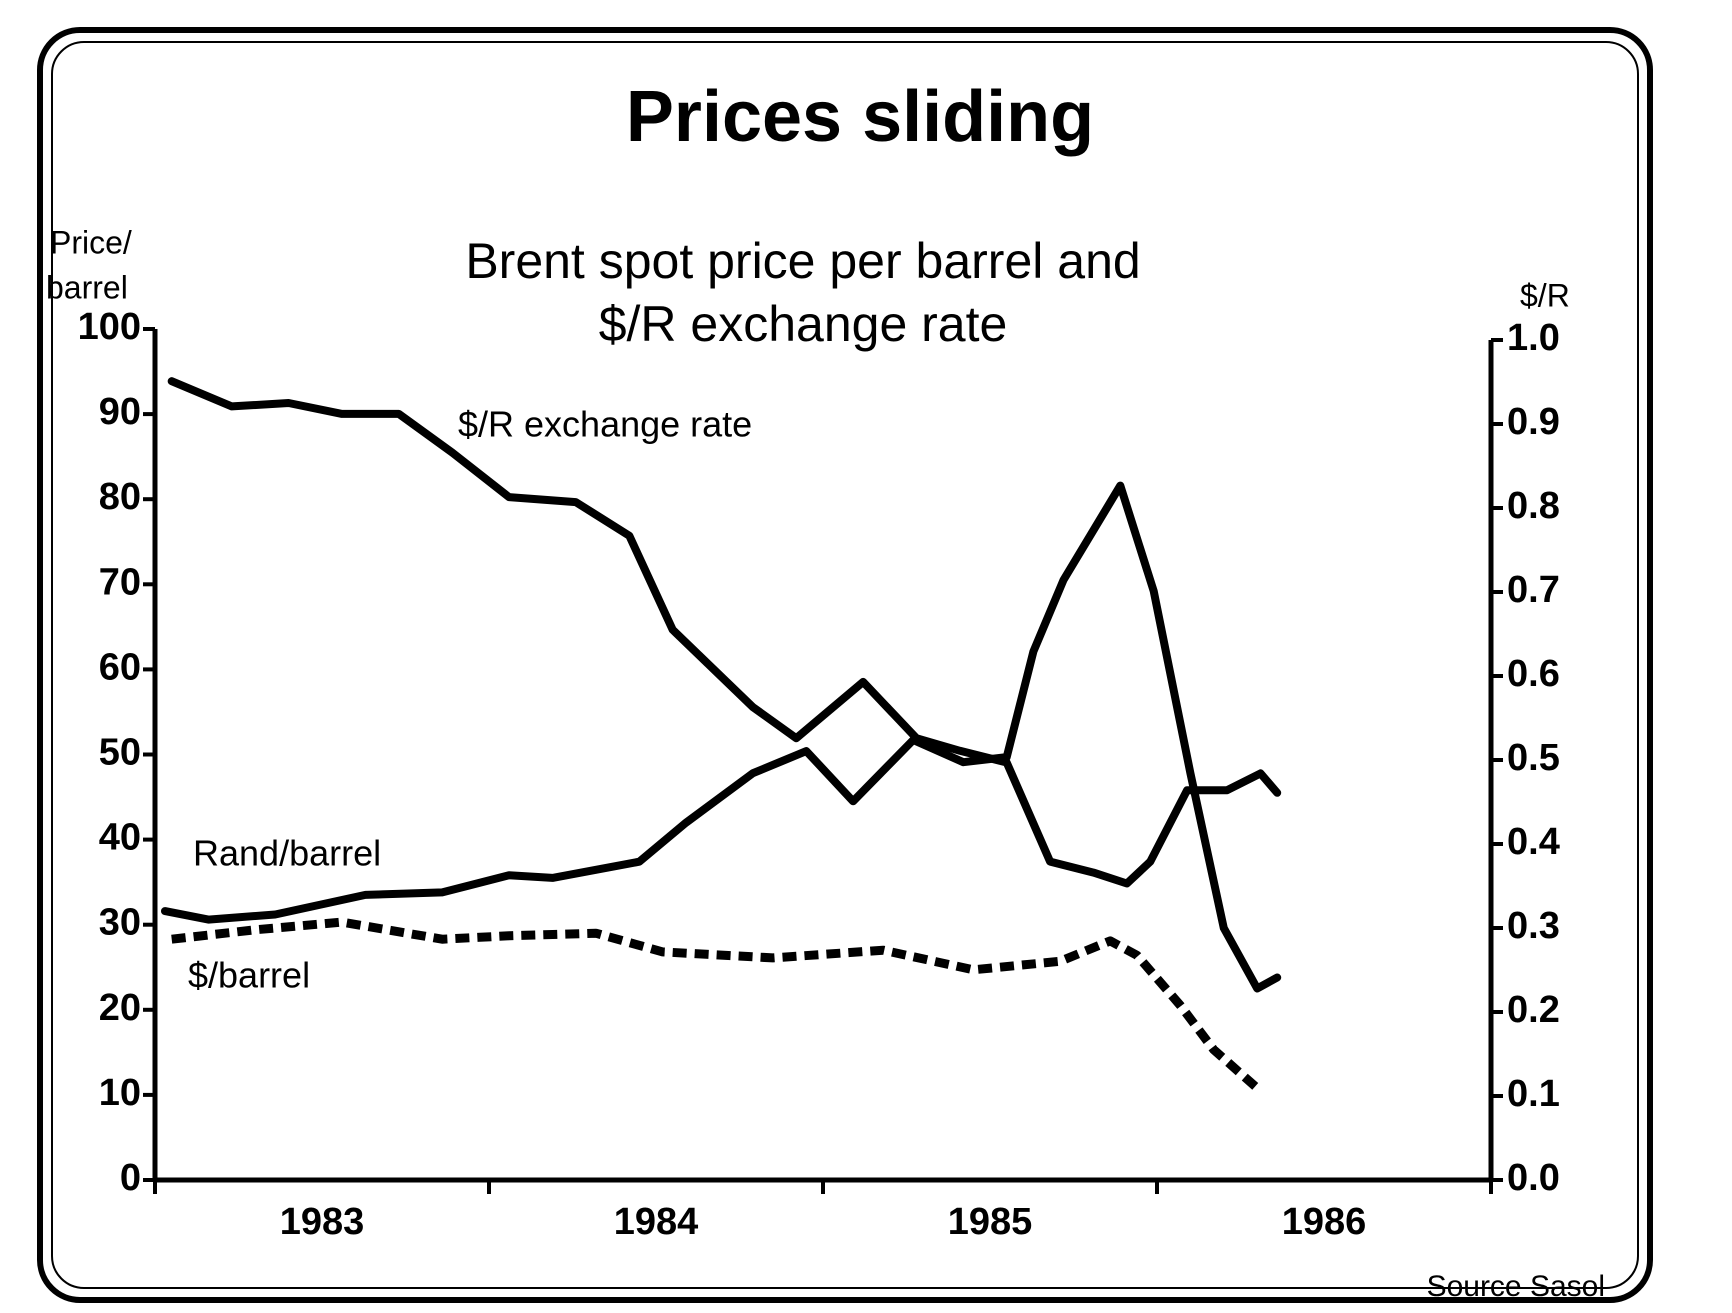  What do you see at coordinates (1516, 1286) in the screenshot?
I see `source: Source Sasol` at bounding box center [1516, 1286].